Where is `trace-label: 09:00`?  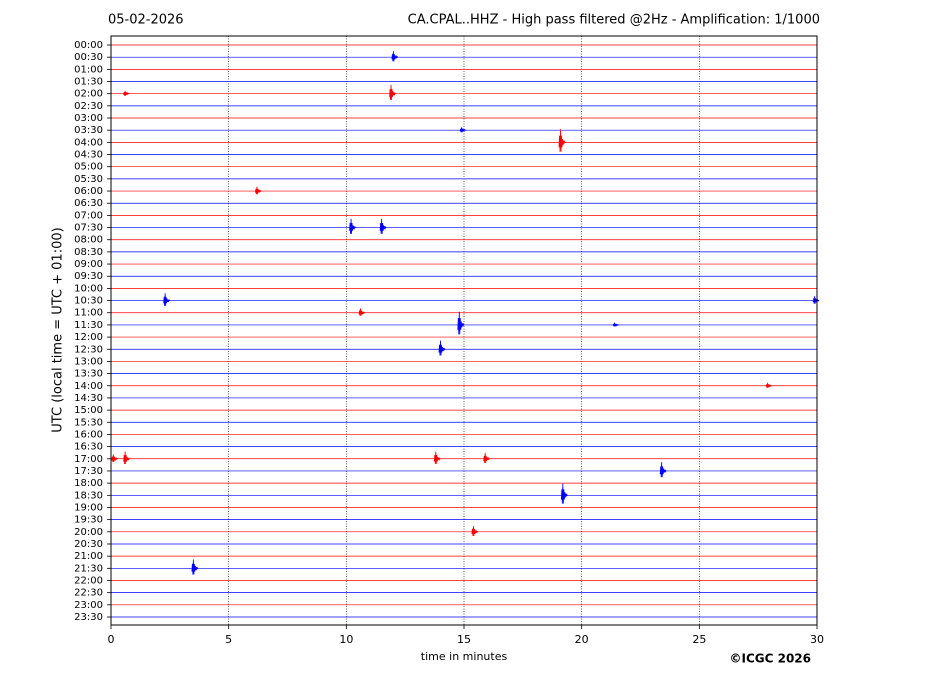
trace-label: 09:00 is located at coordinates (88, 264).